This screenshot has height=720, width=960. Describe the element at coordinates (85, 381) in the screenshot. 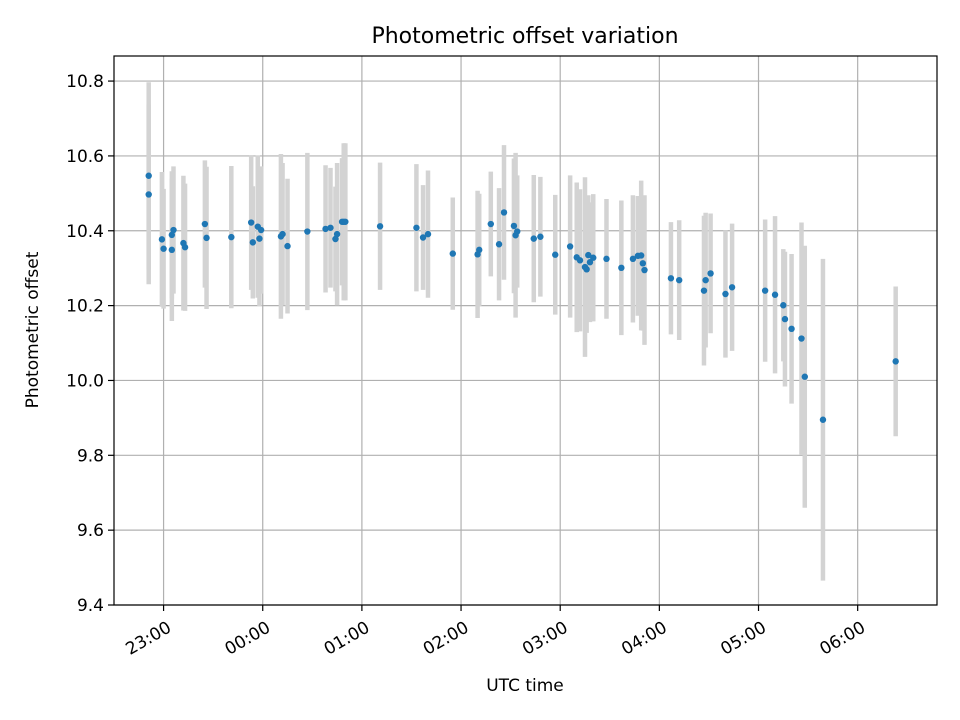

I see `y-tick-label: 10.0` at that location.